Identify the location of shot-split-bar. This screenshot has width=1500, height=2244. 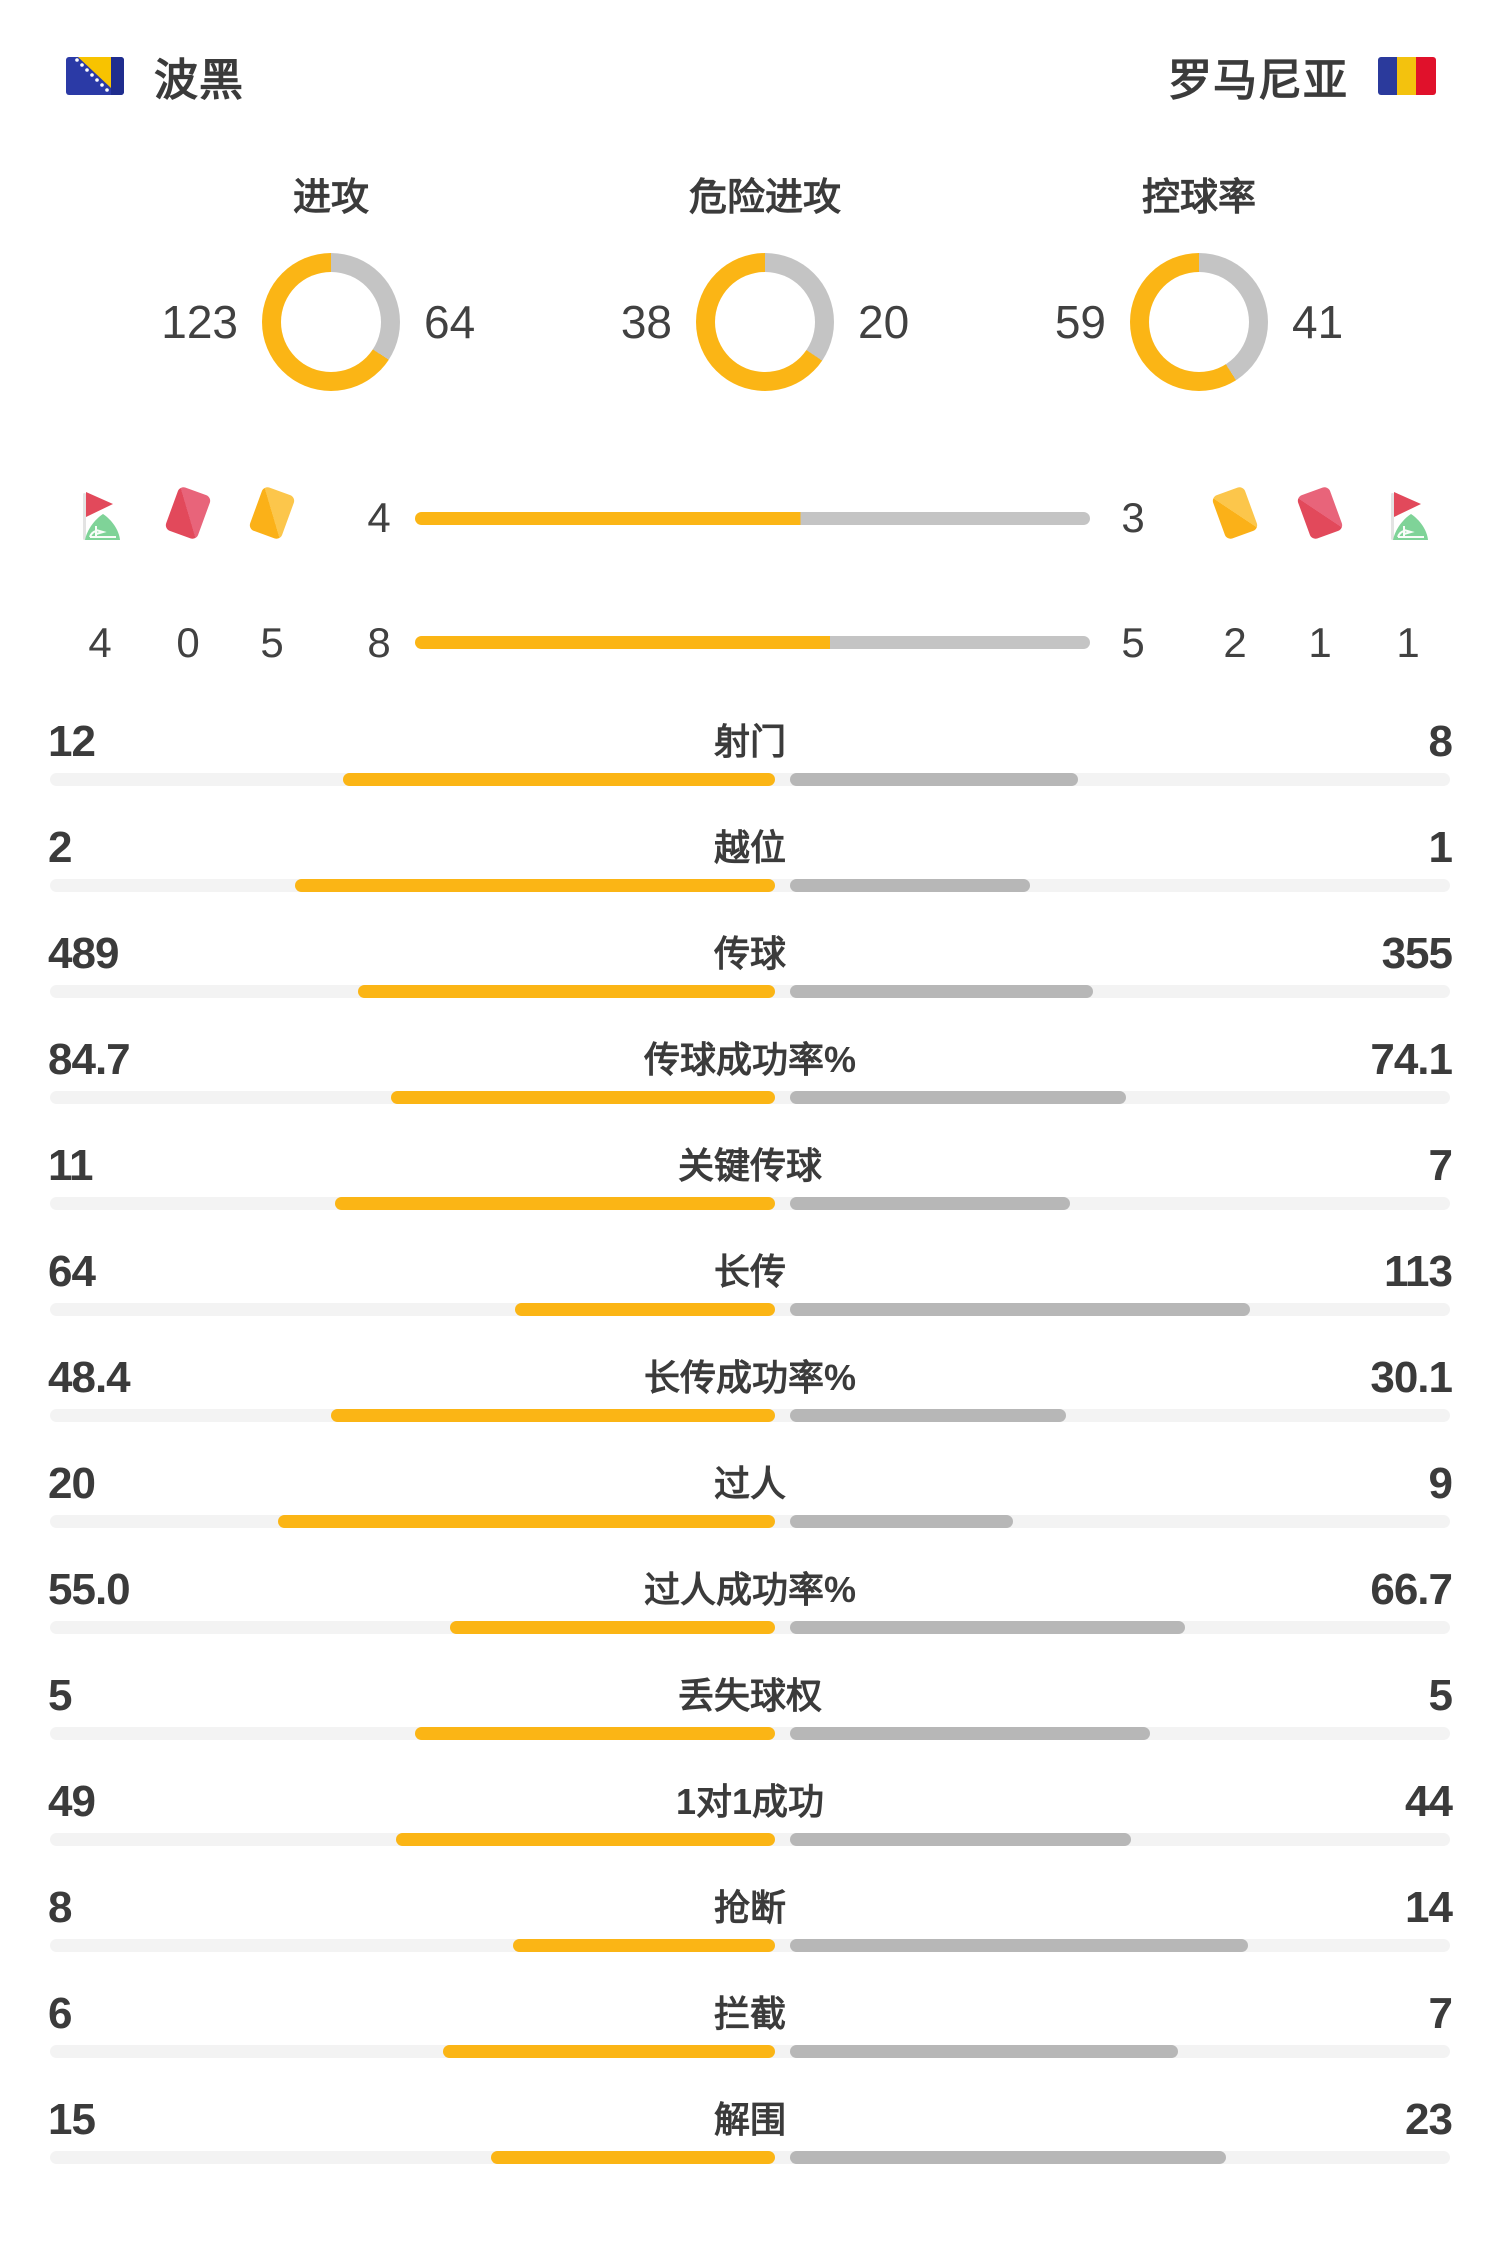
(752, 518).